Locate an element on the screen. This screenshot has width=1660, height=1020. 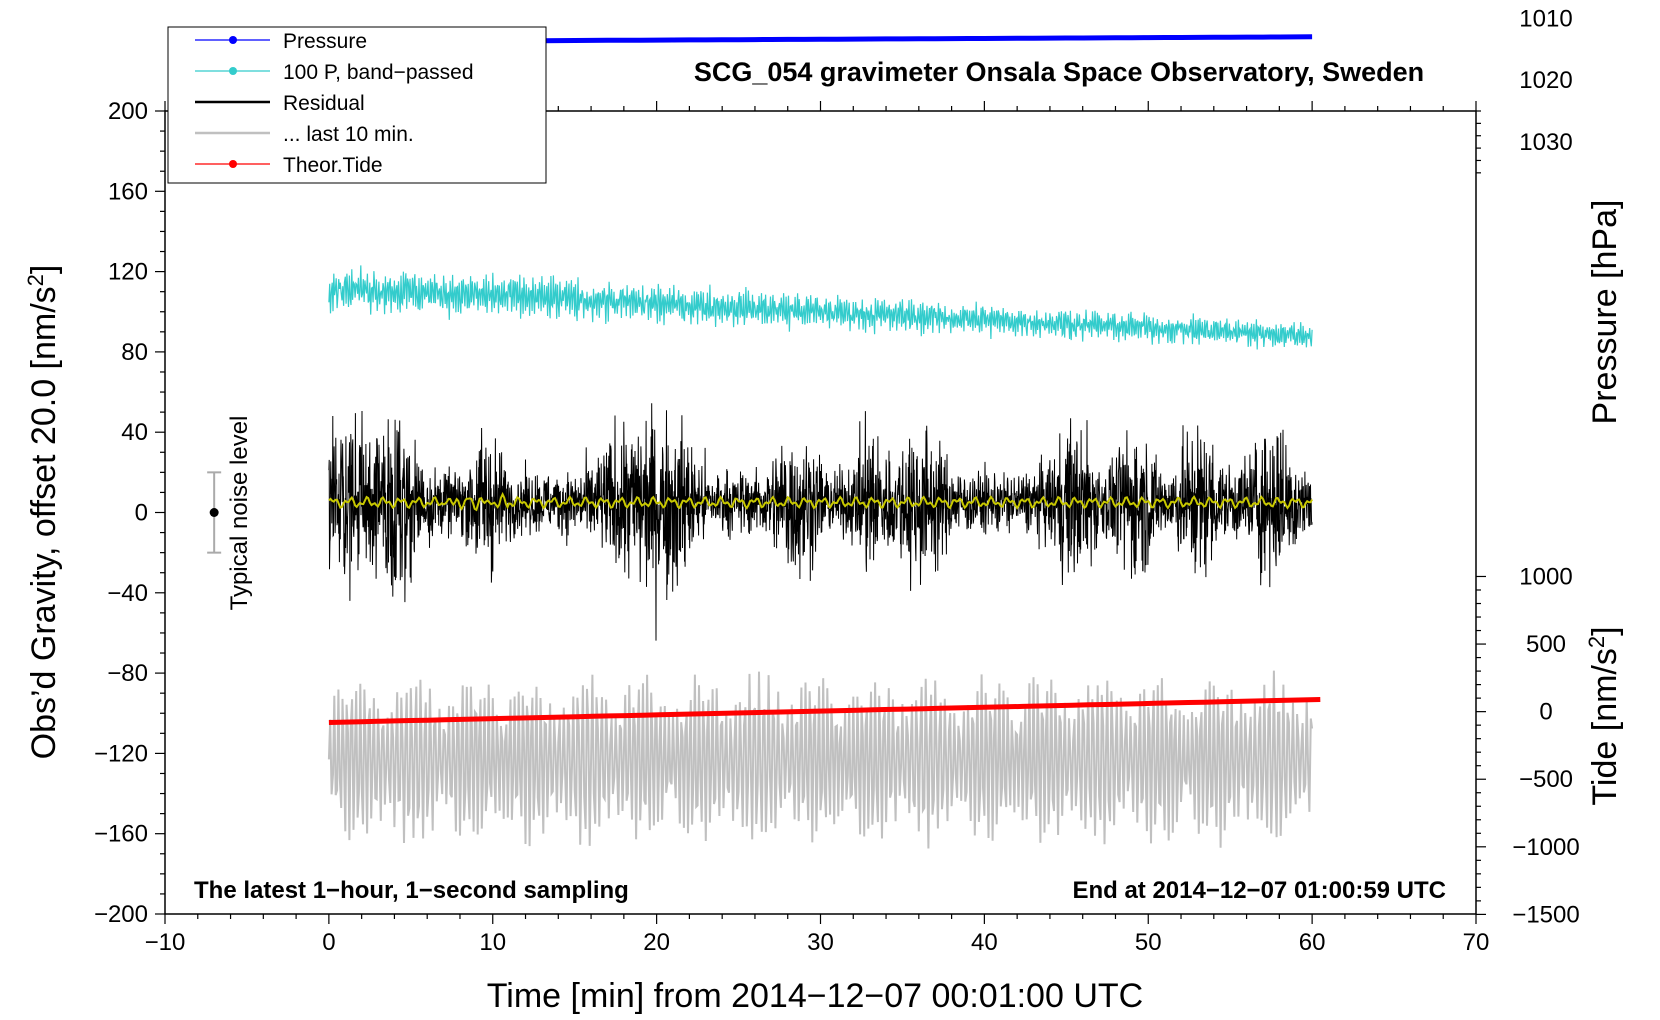
legend-label: Theor.Tide is located at coordinates (333, 165).